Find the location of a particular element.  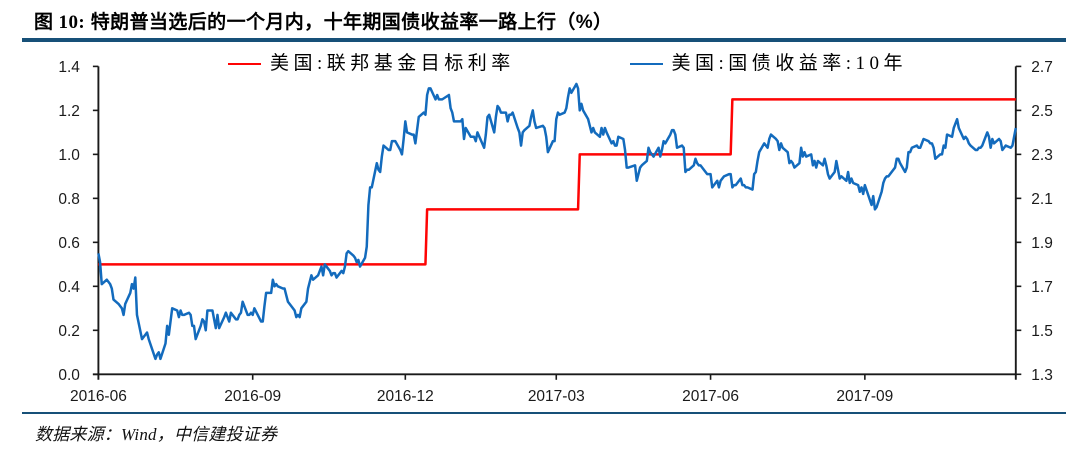

x-tick-label: 2017-09 is located at coordinates (864, 396).